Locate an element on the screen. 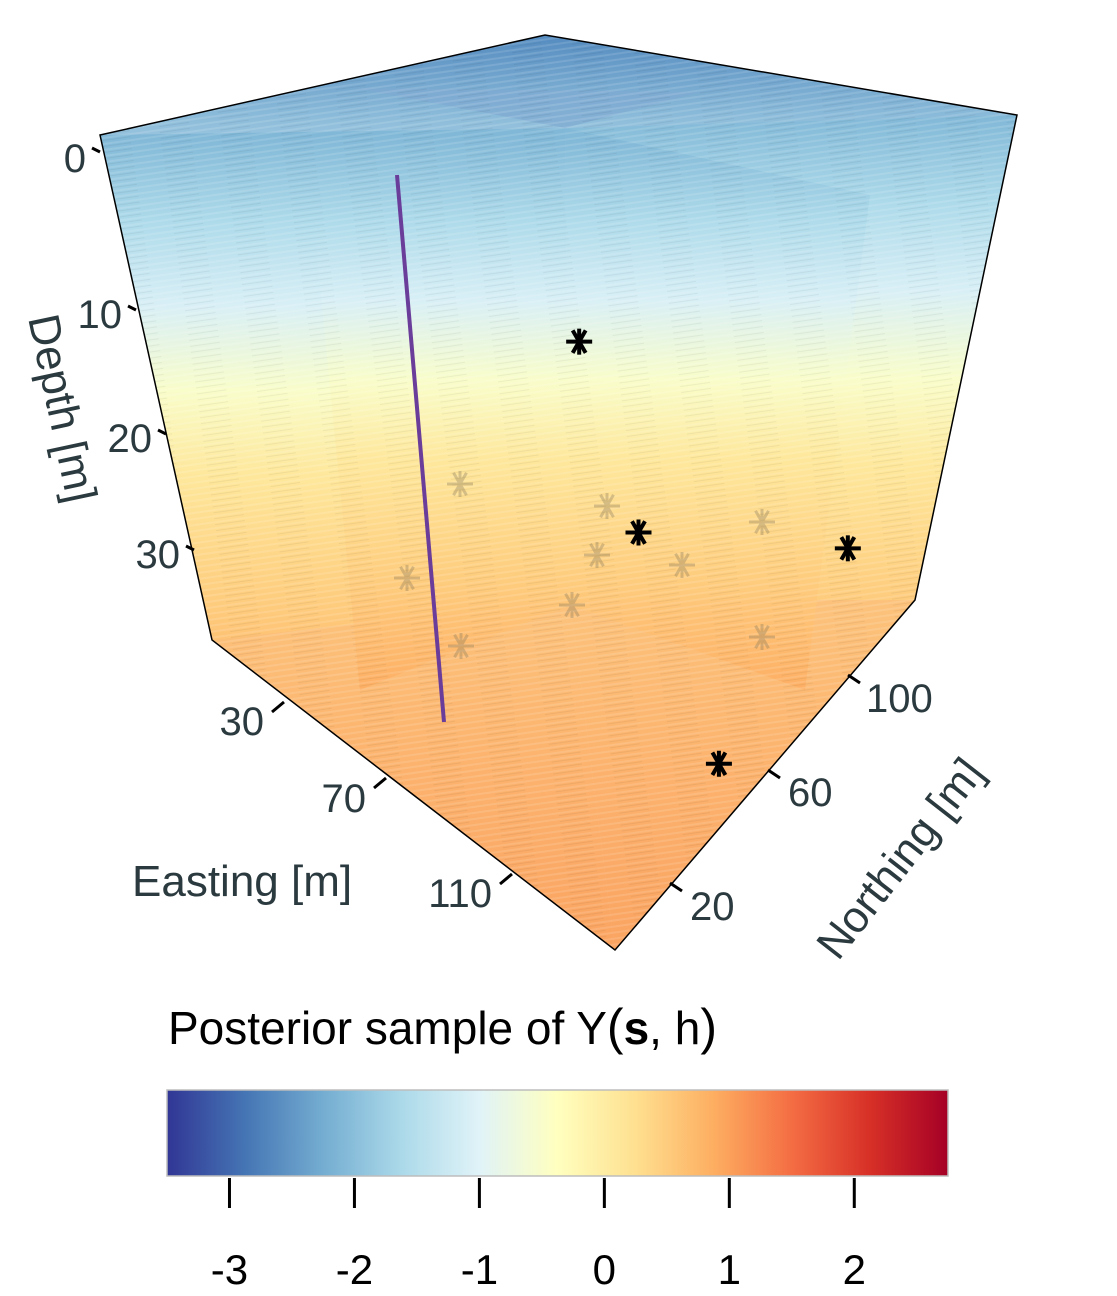 The width and height of the screenshot is (1117, 1296). depth-tick-label: 10 is located at coordinates (100, 315).